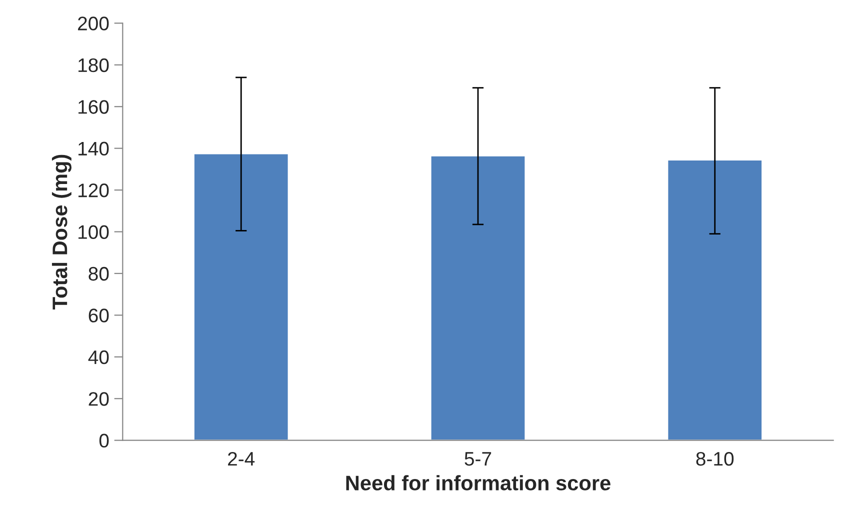 This screenshot has height=515, width=846. Describe the element at coordinates (98, 273) in the screenshot. I see `y-tick-label: 80` at that location.